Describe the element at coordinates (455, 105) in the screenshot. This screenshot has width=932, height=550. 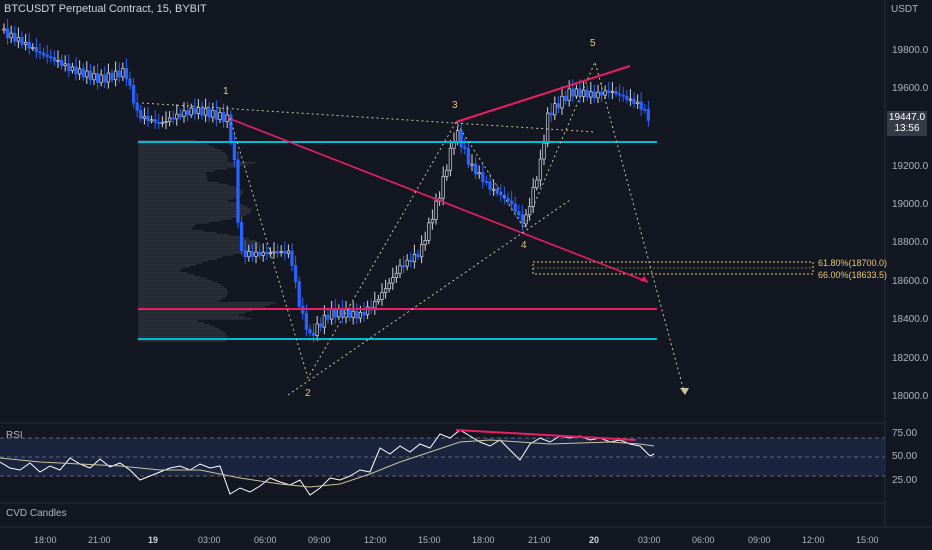
I see `wave-label-3: 3` at that location.